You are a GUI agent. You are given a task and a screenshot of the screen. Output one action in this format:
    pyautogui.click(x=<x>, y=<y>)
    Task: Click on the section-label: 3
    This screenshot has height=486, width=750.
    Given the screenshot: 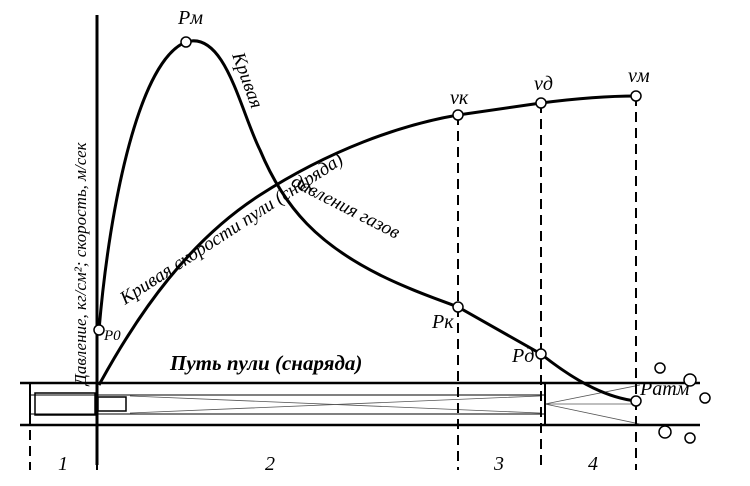 What is the action you would take?
    pyautogui.click(x=498, y=464)
    